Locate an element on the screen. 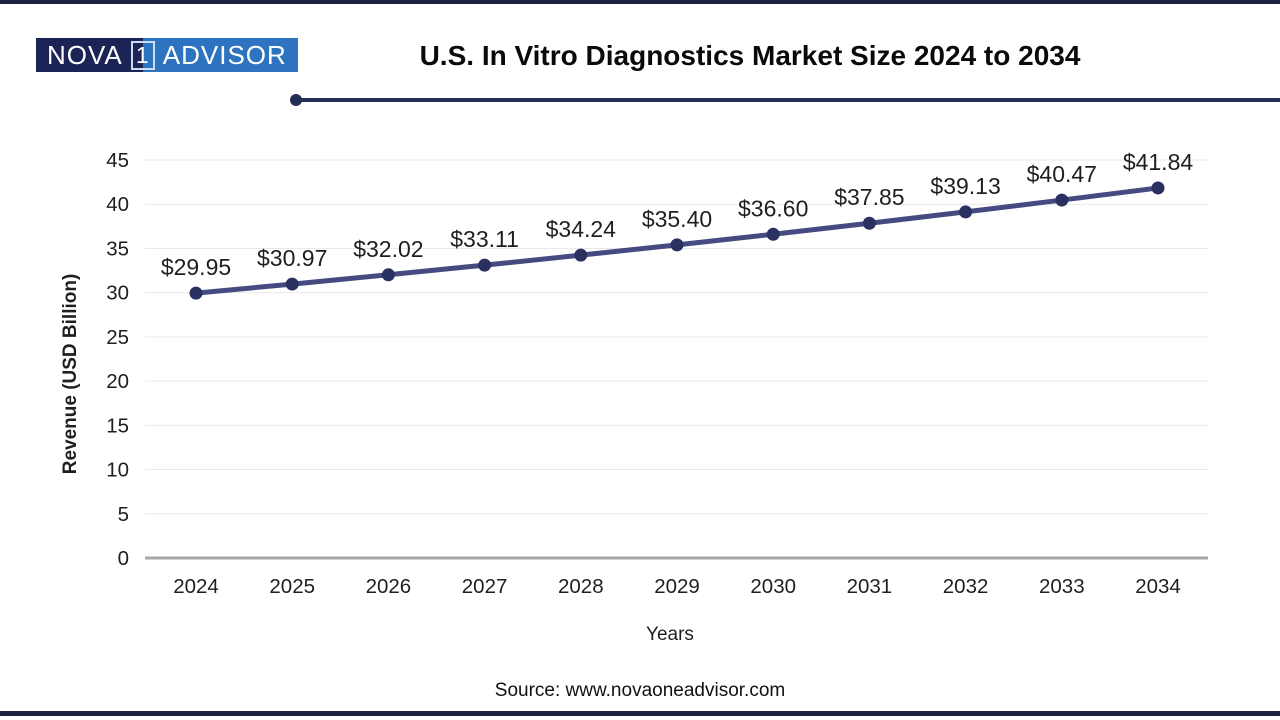 The image size is (1280, 720). logo-one-segment: 1 is located at coordinates (142, 55).